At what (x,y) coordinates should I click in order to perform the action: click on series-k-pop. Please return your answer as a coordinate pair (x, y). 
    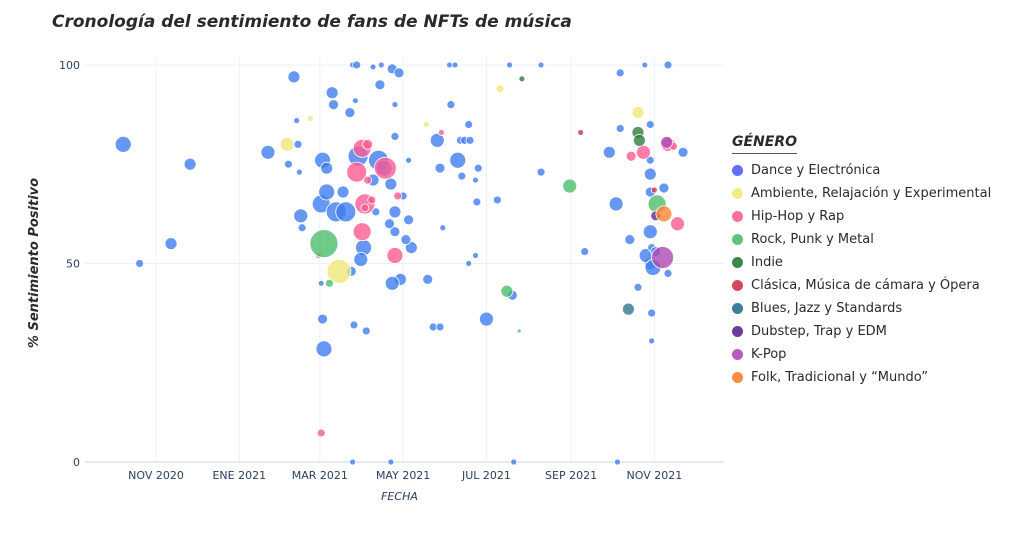
    Looking at the image, I should click on (662, 202).